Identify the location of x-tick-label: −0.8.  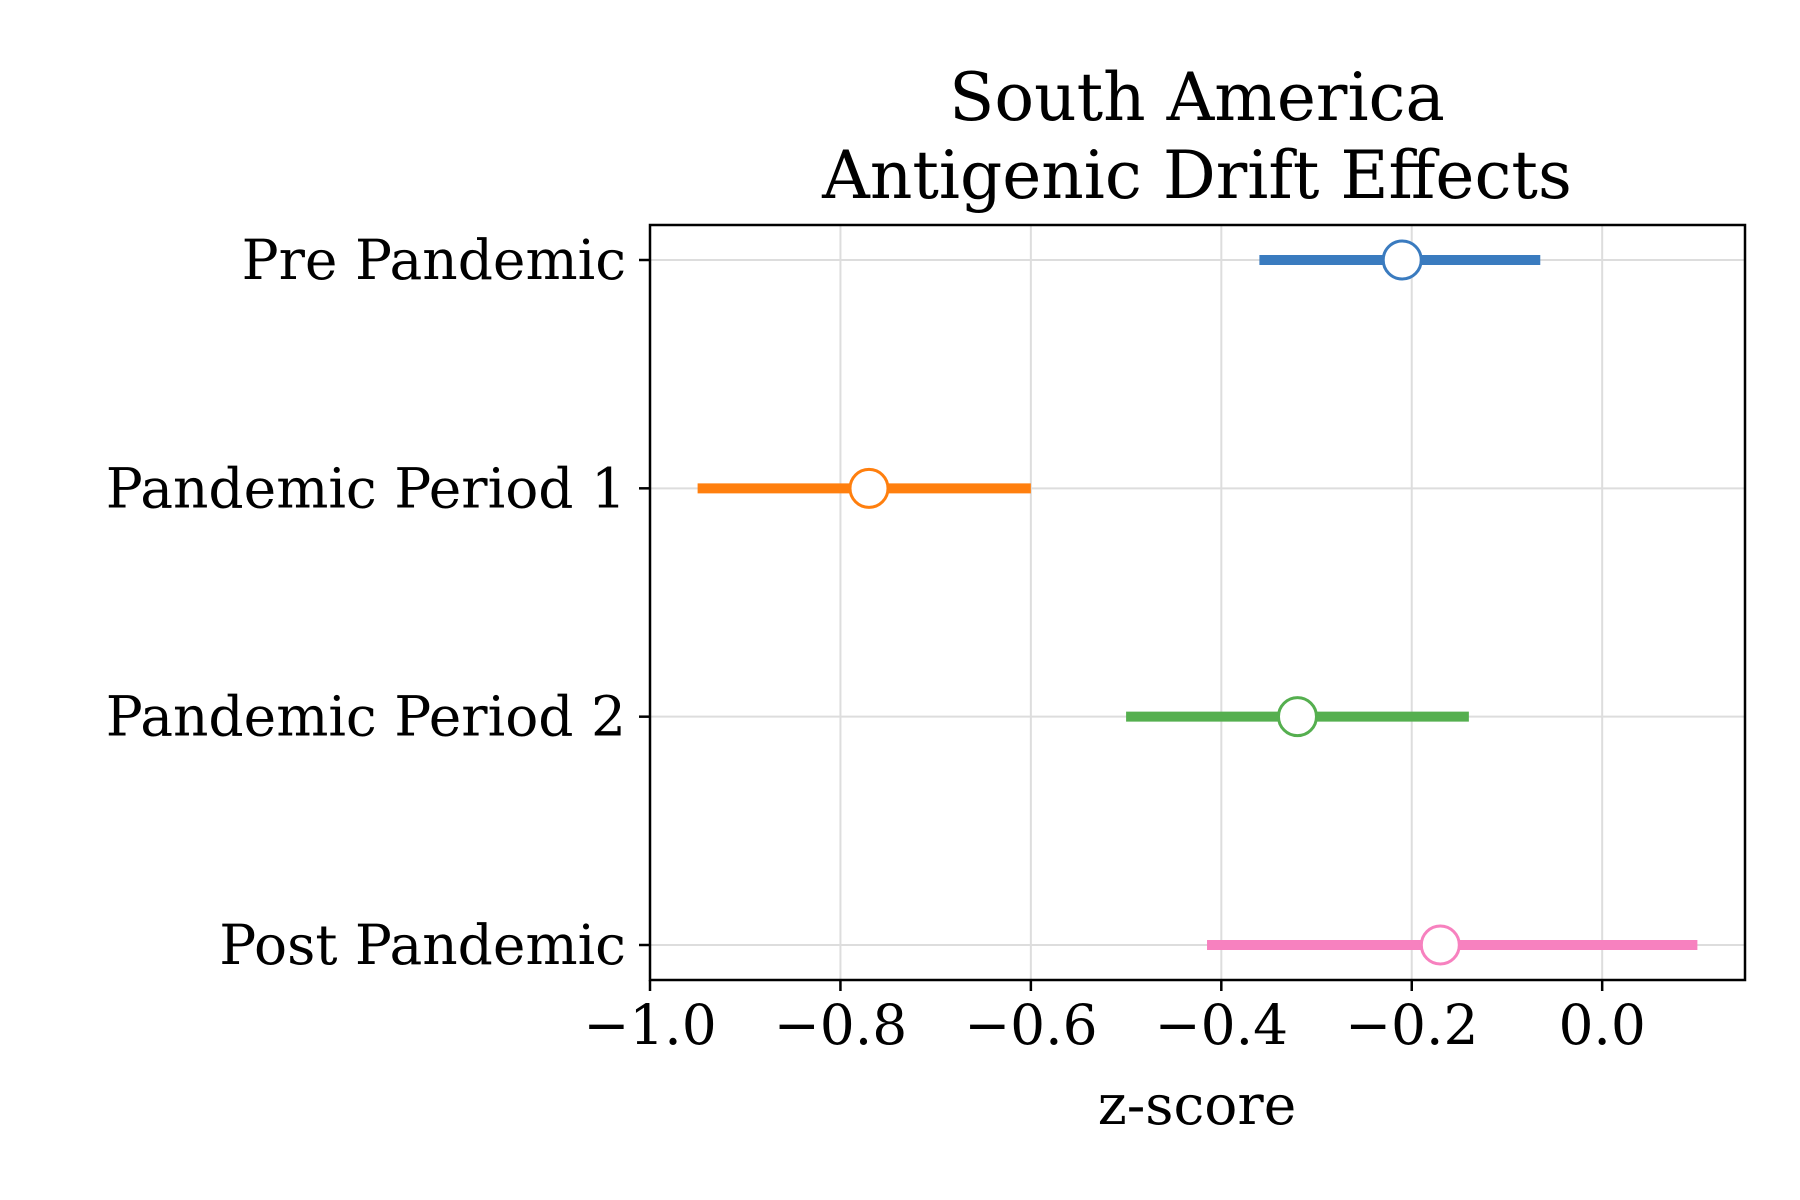
(841, 1025).